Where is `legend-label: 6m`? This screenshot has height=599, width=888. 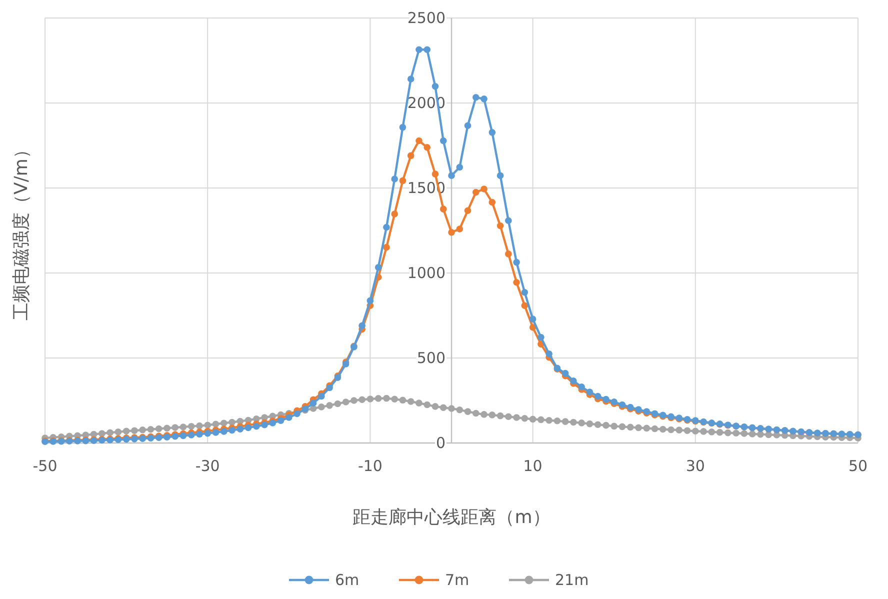
legend-label: 6m is located at coordinates (347, 580).